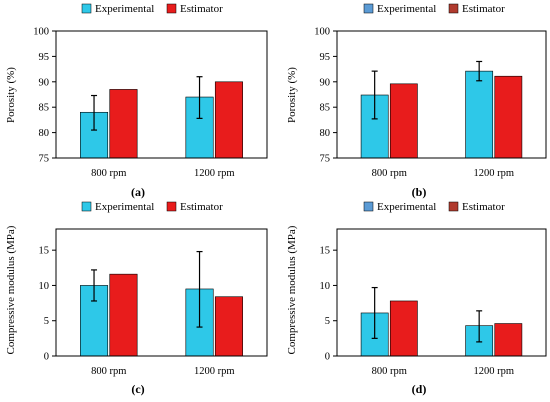 The height and width of the screenshot is (402, 550). I want to click on panel-d-ylabel: Compressive modulus (MPa), so click(292, 289).